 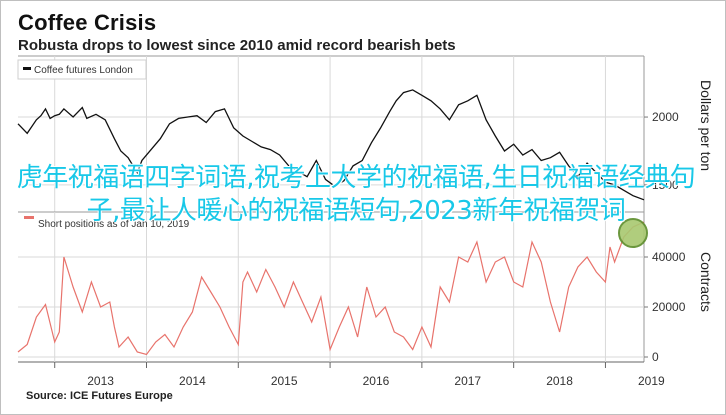 I want to click on bottom-y-tick-label: 40000, so click(x=669, y=257).